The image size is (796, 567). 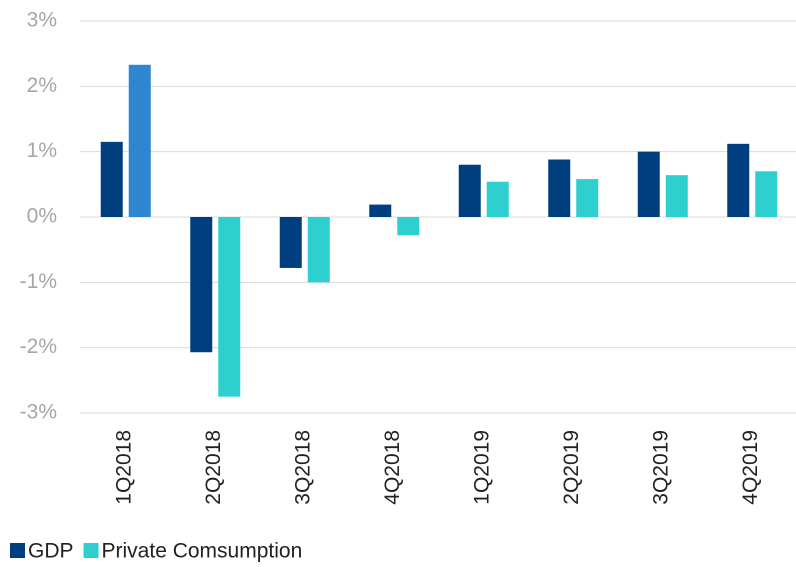 I want to click on x-tick-label: 3Q2018, so click(x=302, y=467).